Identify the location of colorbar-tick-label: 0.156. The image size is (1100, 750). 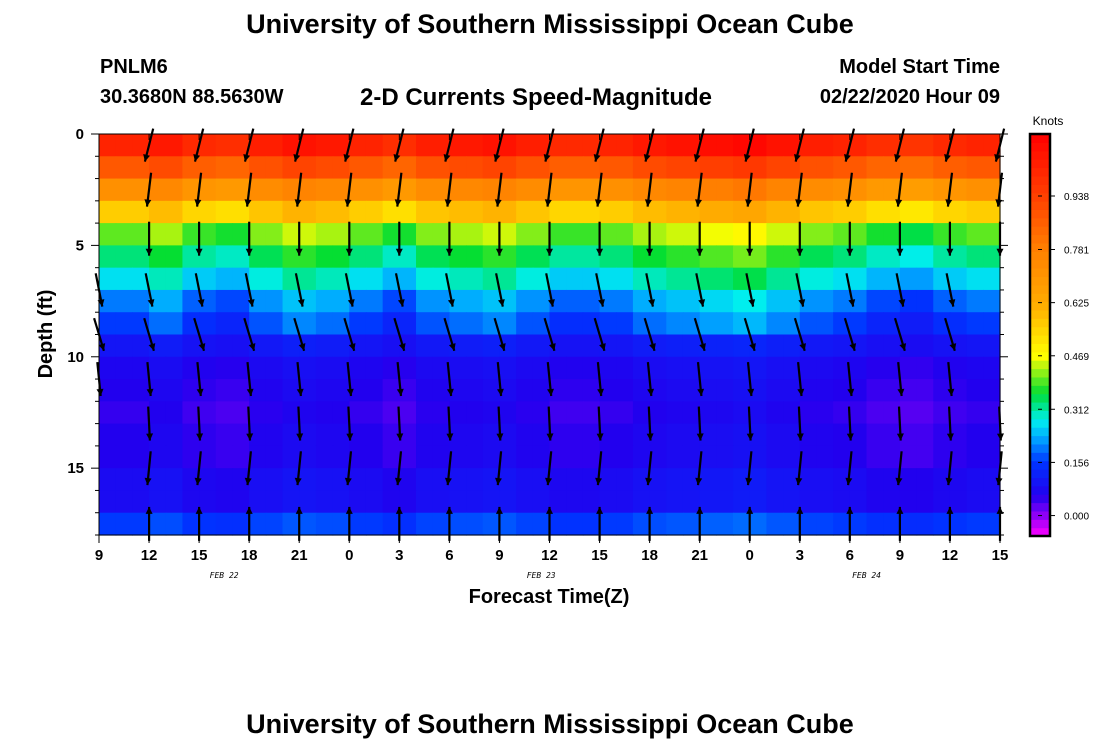
(1076, 463).